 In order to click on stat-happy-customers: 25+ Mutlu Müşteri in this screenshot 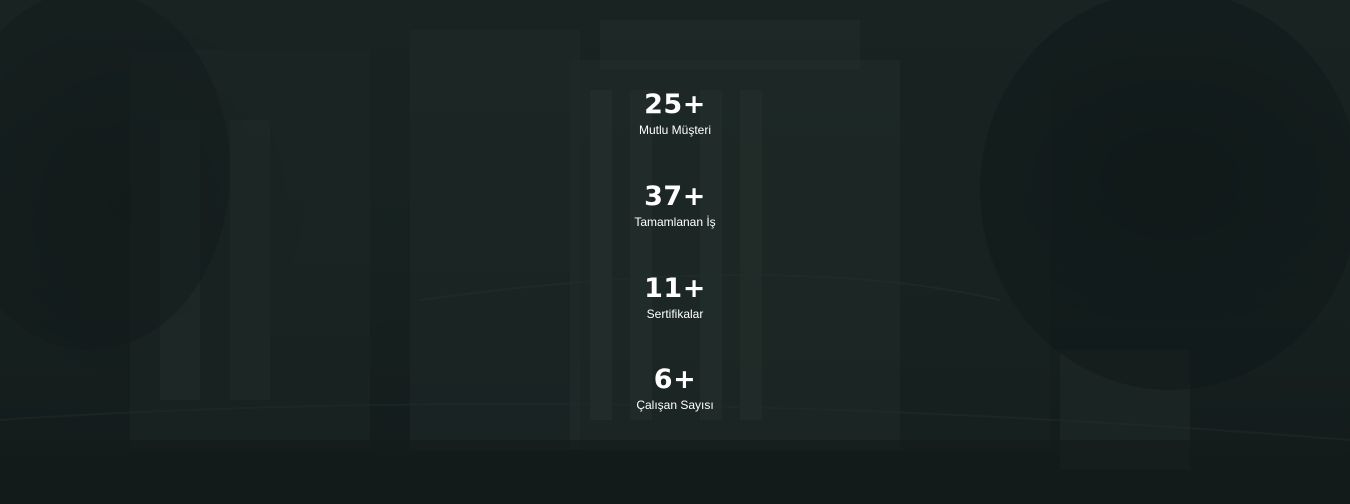, I will do `click(675, 113)`.